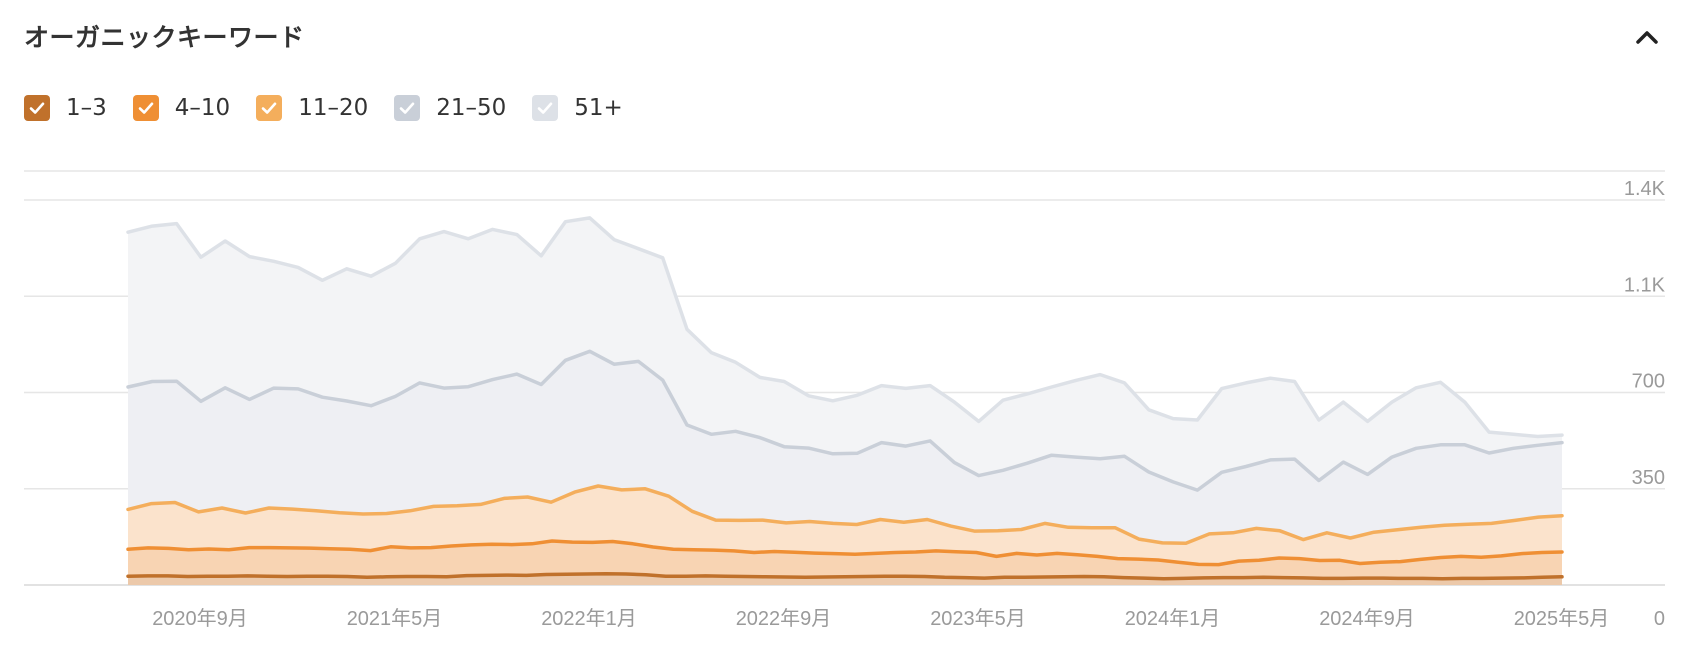 The width and height of the screenshot is (1690, 654). Describe the element at coordinates (1645, 189) in the screenshot. I see `y-tick-label: 1.4K` at that location.